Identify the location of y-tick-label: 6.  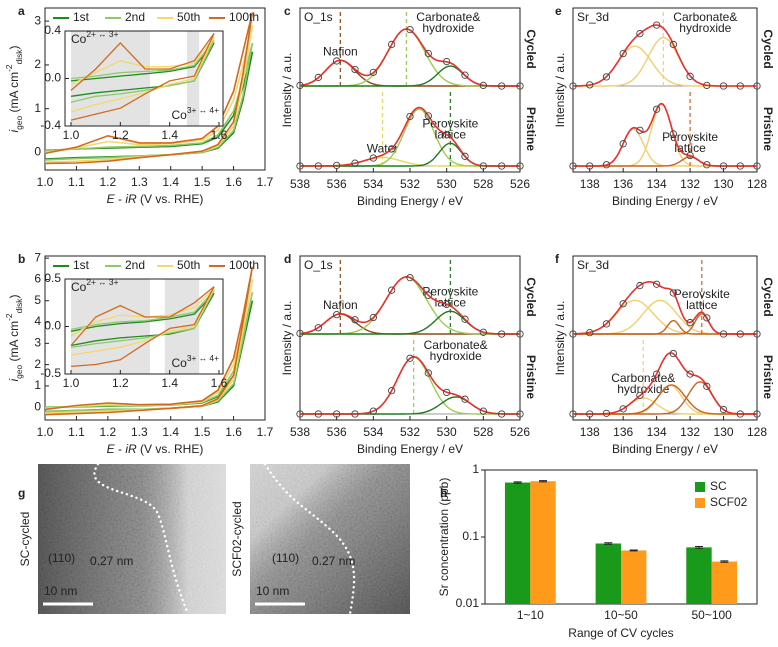
(37, 279).